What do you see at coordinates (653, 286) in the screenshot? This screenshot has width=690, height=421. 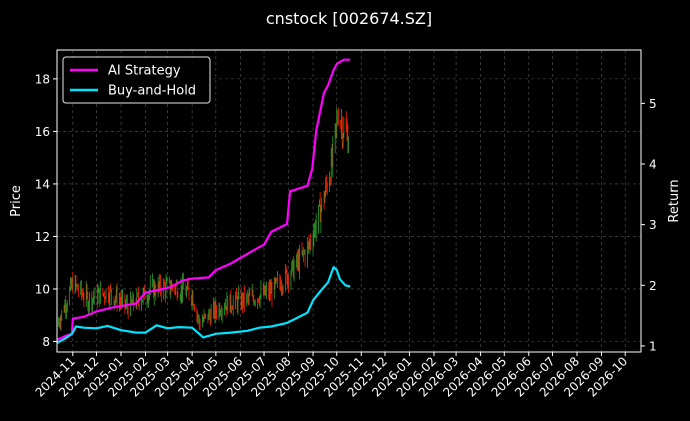 I see `y2-tick-label: 2` at bounding box center [653, 286].